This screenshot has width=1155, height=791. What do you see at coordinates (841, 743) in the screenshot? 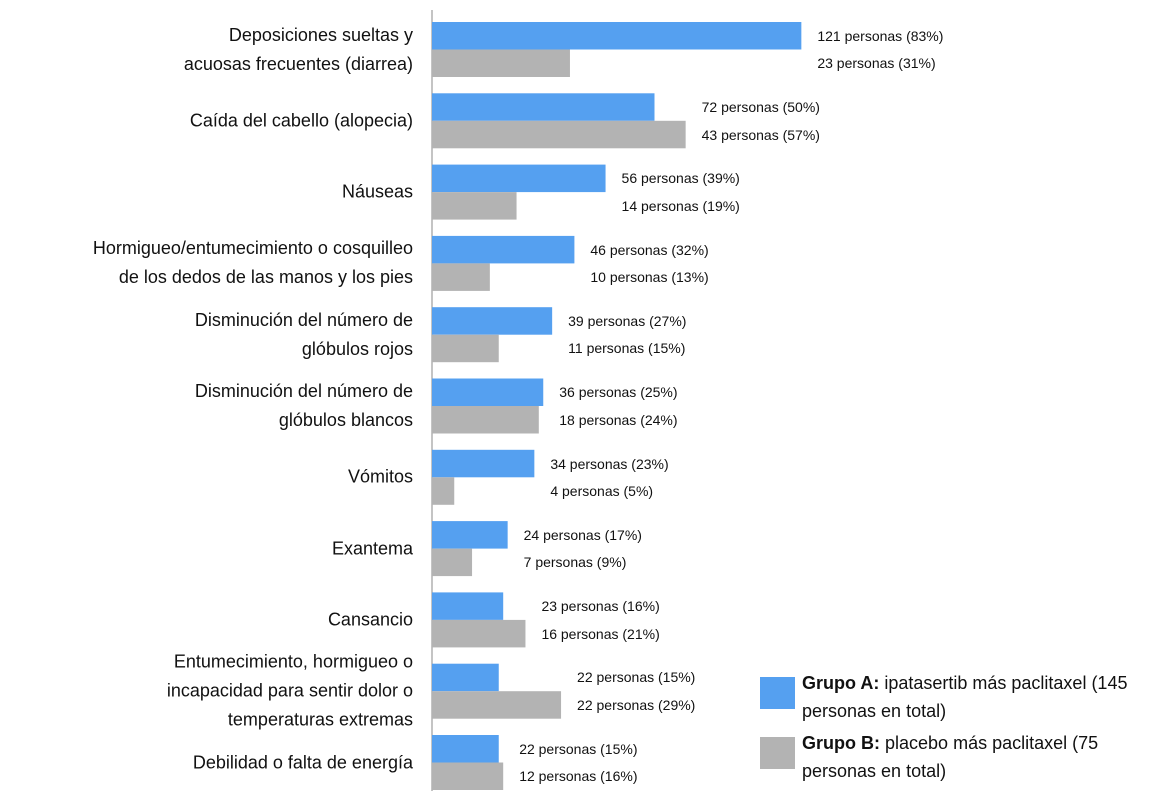
I see `legend-name: Grupo B:` at bounding box center [841, 743].